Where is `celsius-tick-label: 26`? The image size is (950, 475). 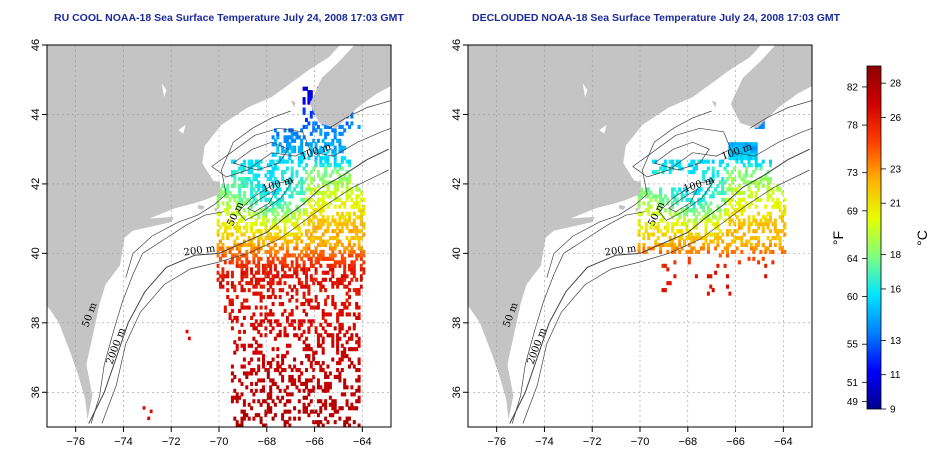 celsius-tick-label: 26 is located at coordinates (896, 118).